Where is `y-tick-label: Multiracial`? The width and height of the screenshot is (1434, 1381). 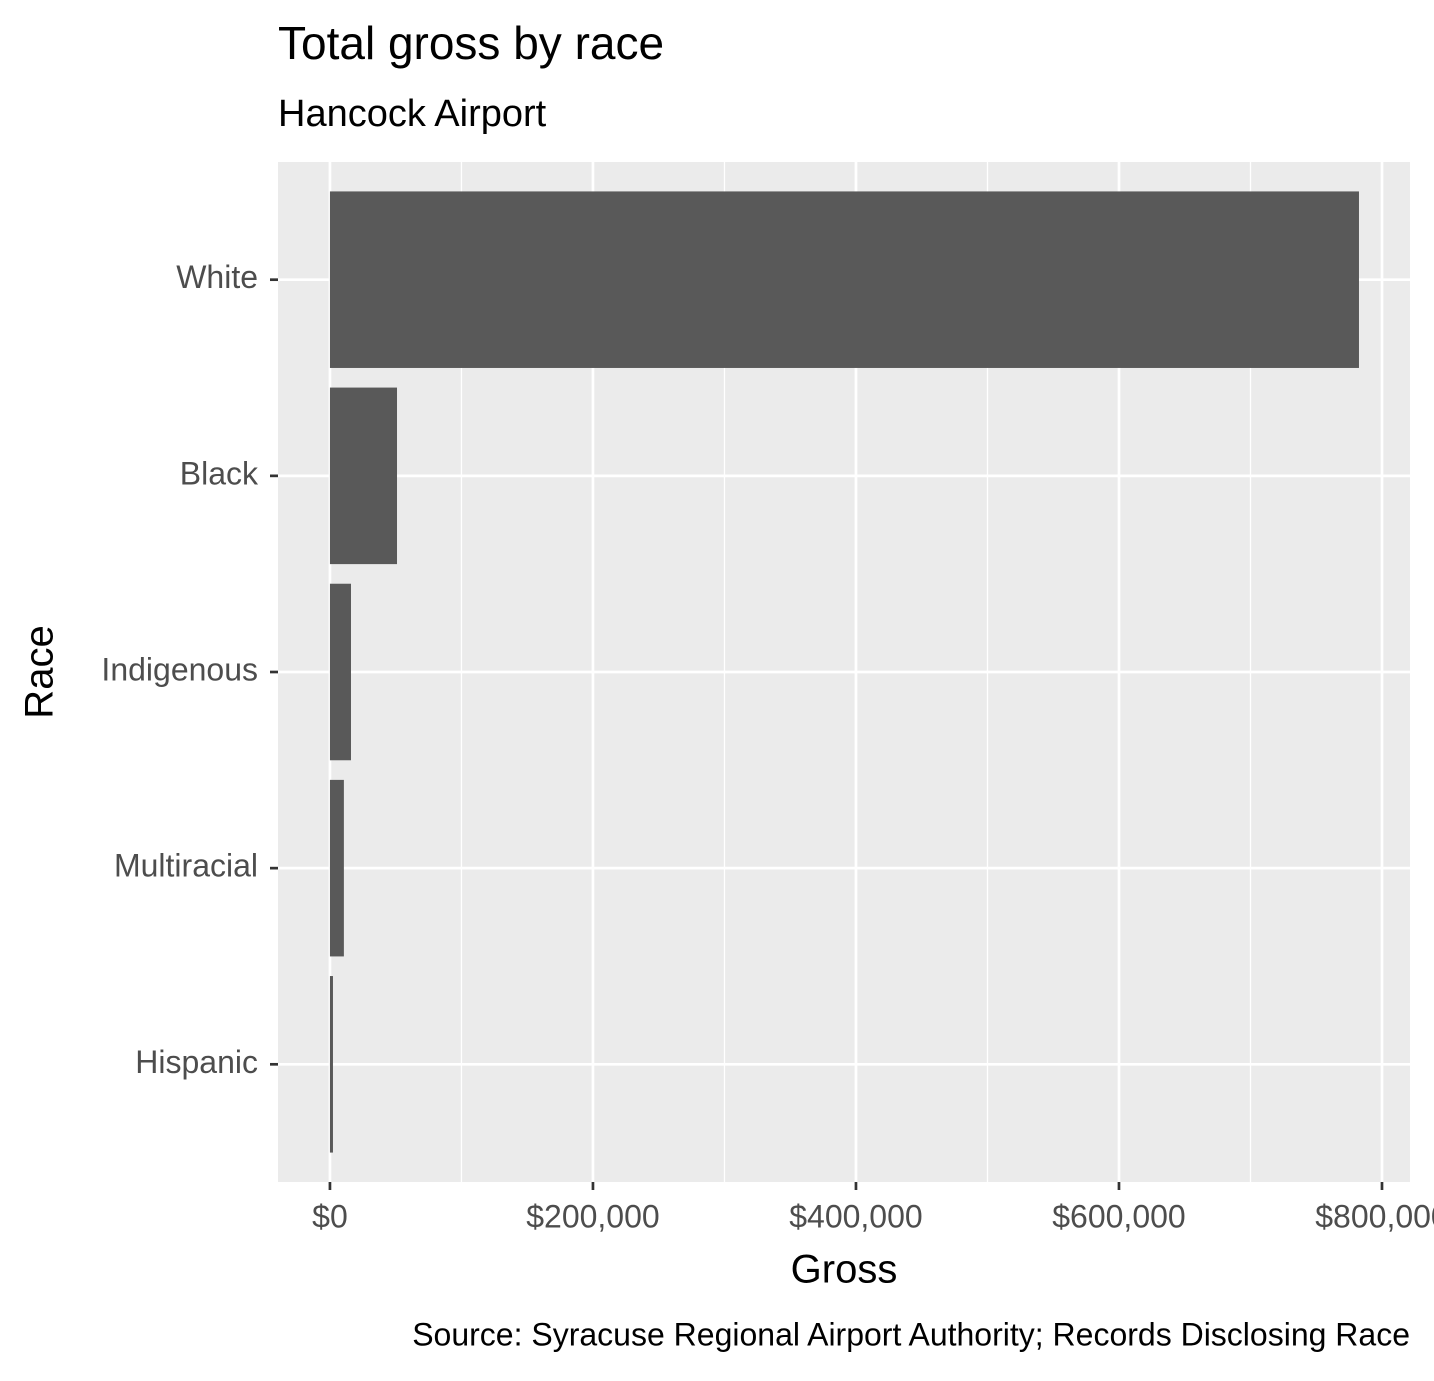 y-tick-label: Multiracial is located at coordinates (186, 866).